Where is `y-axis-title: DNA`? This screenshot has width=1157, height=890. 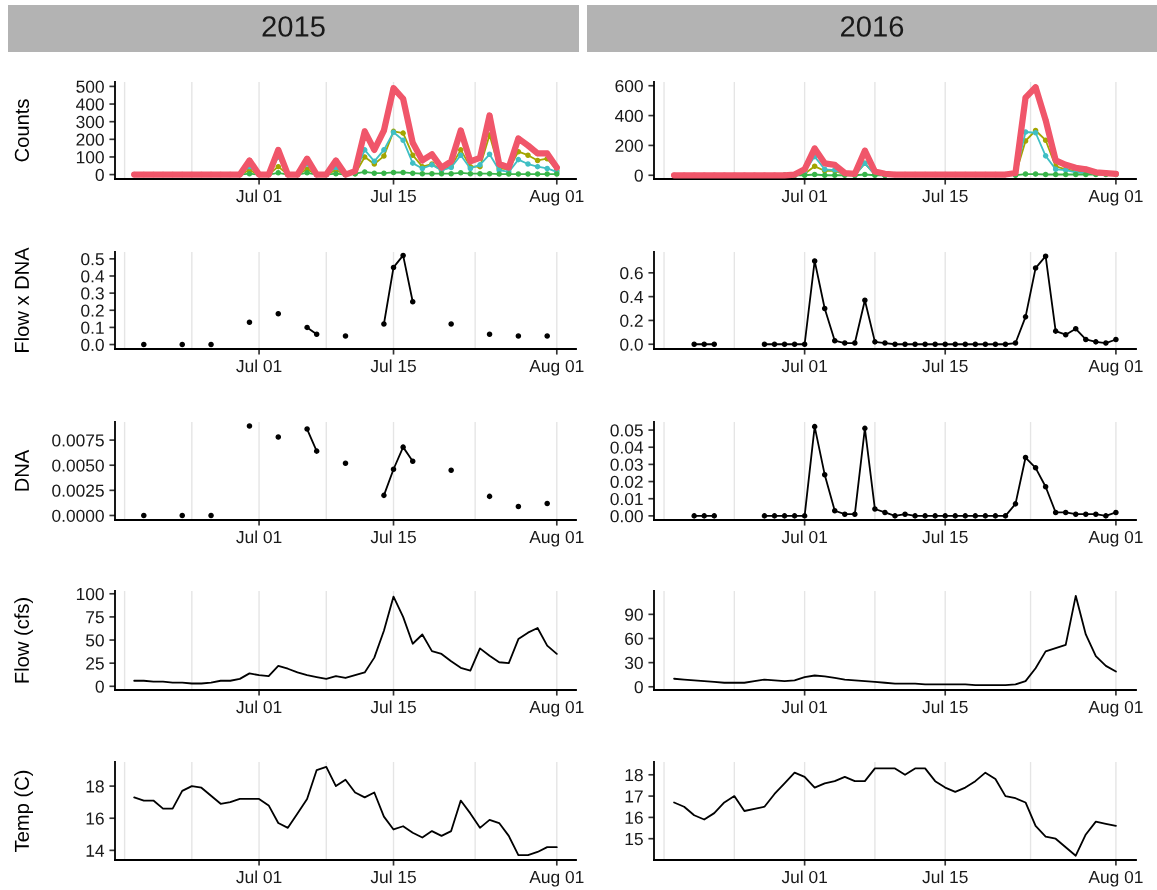
y-axis-title: DNA is located at coordinates (21, 470).